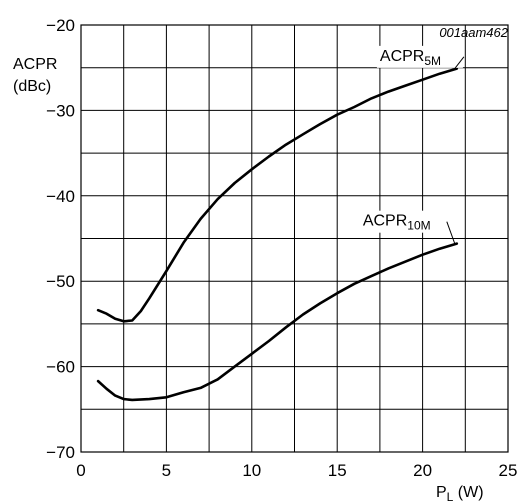  What do you see at coordinates (410, 58) in the screenshot?
I see `series-label-acpr5m: ACPR5M` at bounding box center [410, 58].